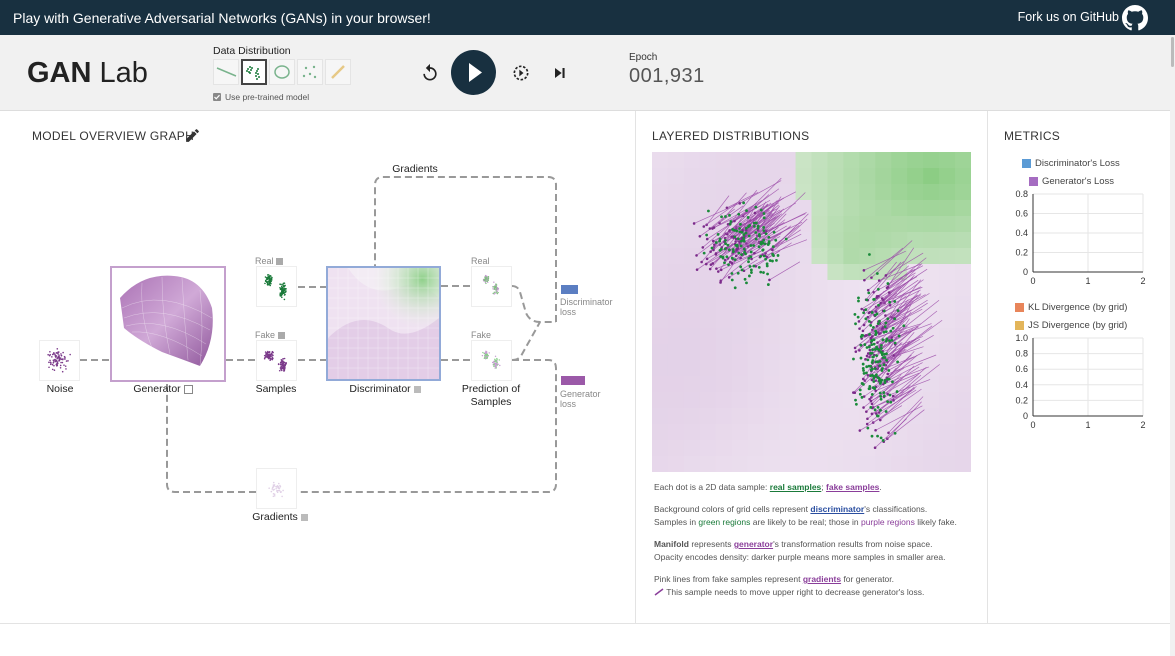 The image size is (1175, 656). Describe the element at coordinates (276, 488) in the screenshot. I see `gradients-node` at that location.